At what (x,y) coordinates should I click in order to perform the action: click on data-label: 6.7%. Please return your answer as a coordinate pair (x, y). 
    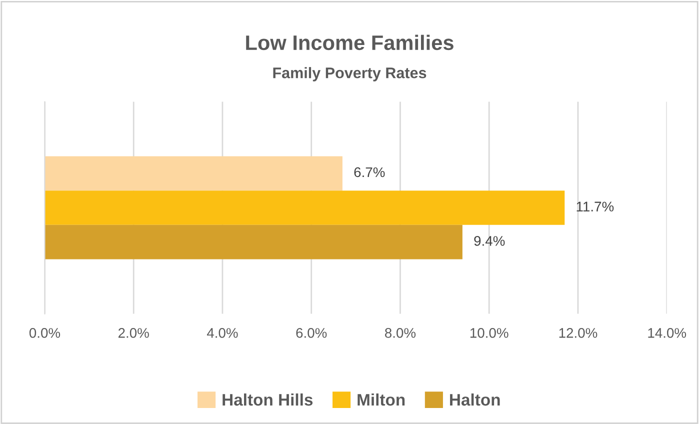
    Looking at the image, I should click on (369, 172).